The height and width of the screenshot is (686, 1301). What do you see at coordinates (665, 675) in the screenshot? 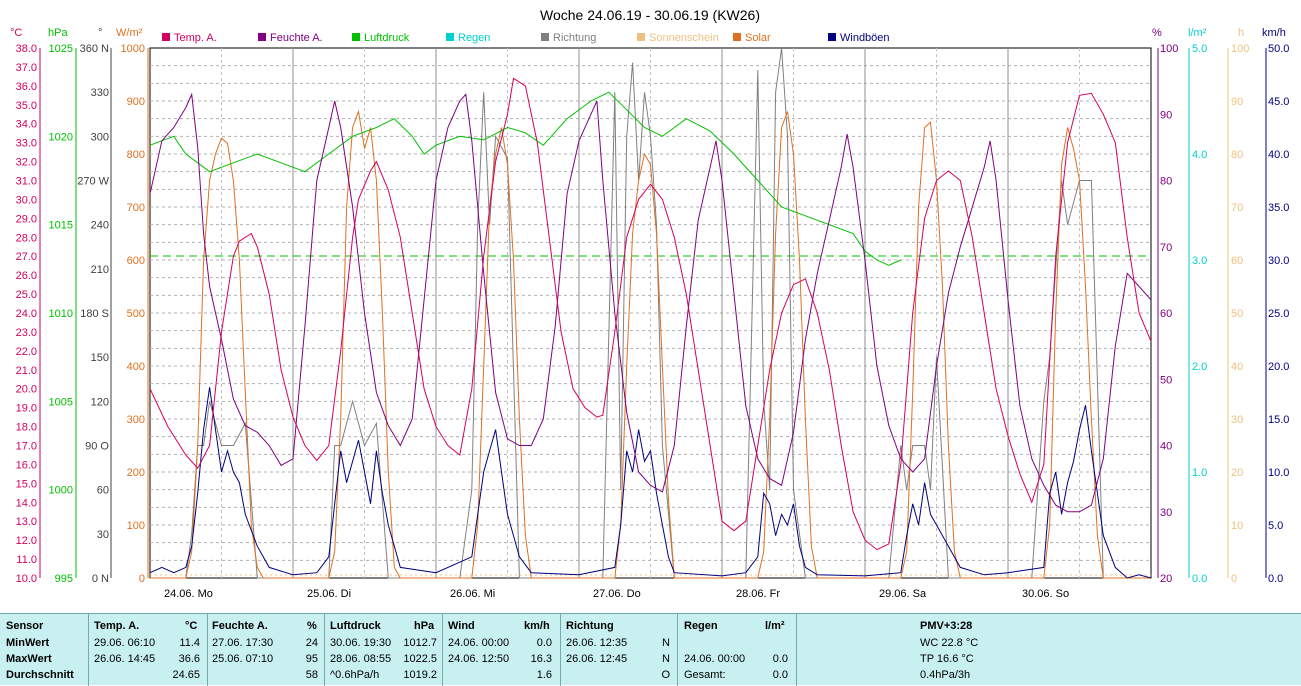
I see `direction-avg-value: O` at bounding box center [665, 675].